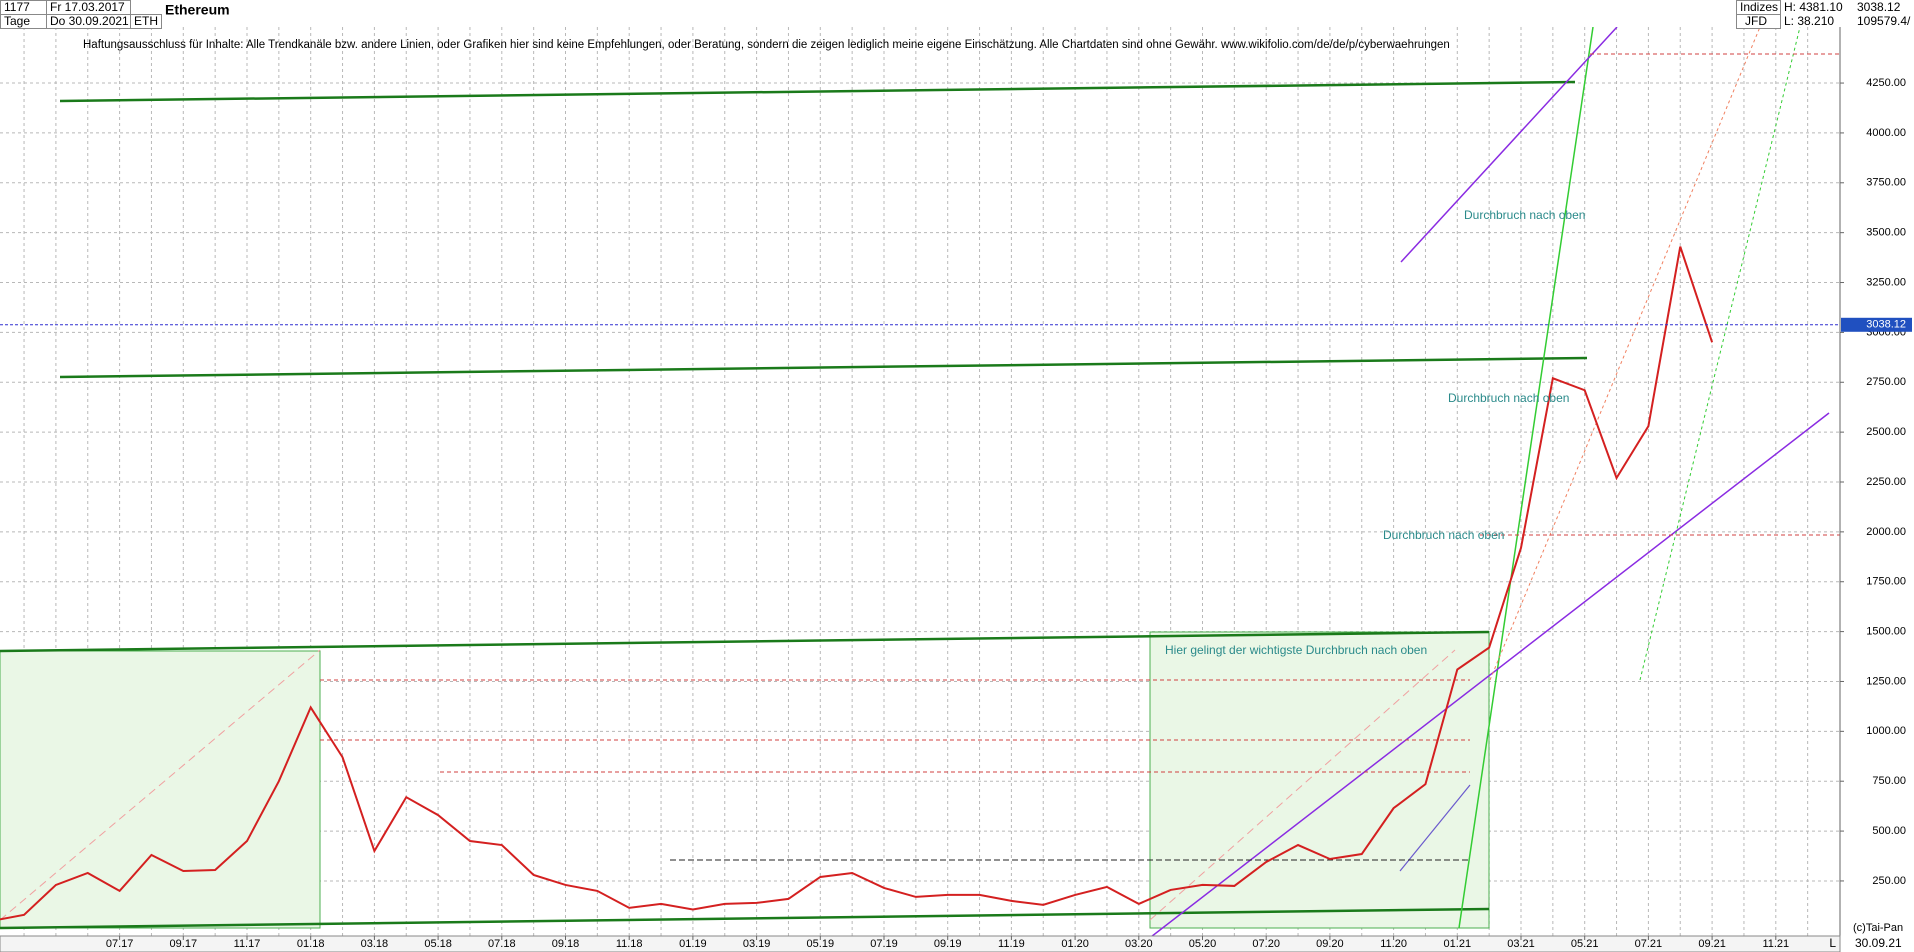 This screenshot has height=952, width=1914. Describe the element at coordinates (1266, 944) in the screenshot. I see `x-tick-label: 07.20` at that location.